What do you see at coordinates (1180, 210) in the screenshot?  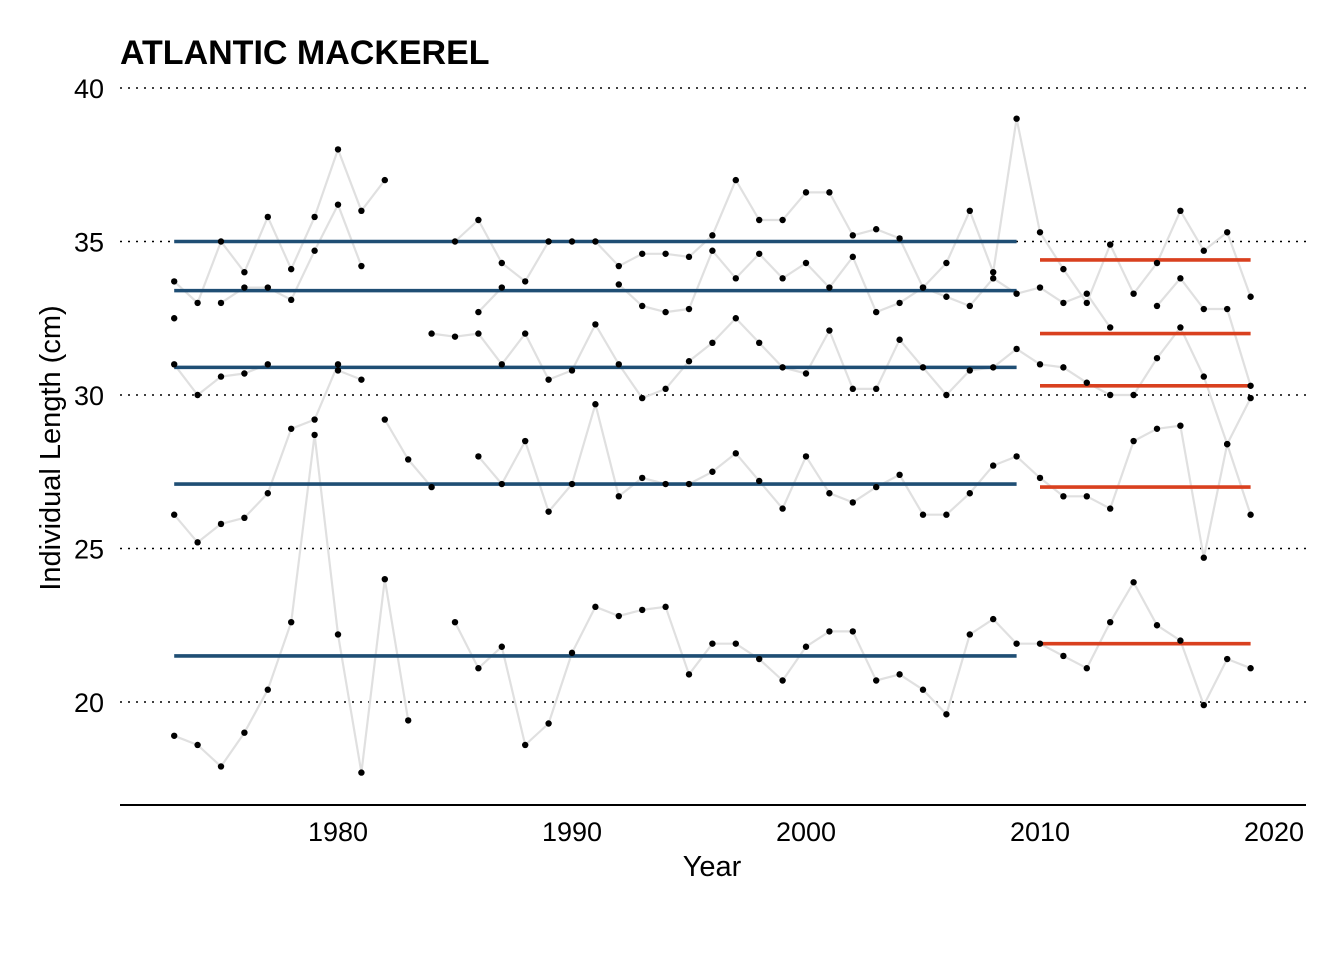 I see `data-point-s1-2016` at bounding box center [1180, 210].